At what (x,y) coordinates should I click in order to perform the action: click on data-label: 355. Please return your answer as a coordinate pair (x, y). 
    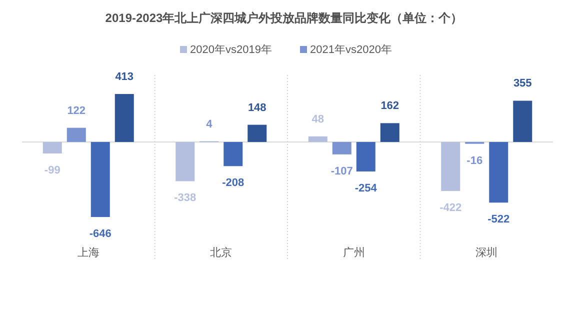
    Looking at the image, I should click on (522, 84).